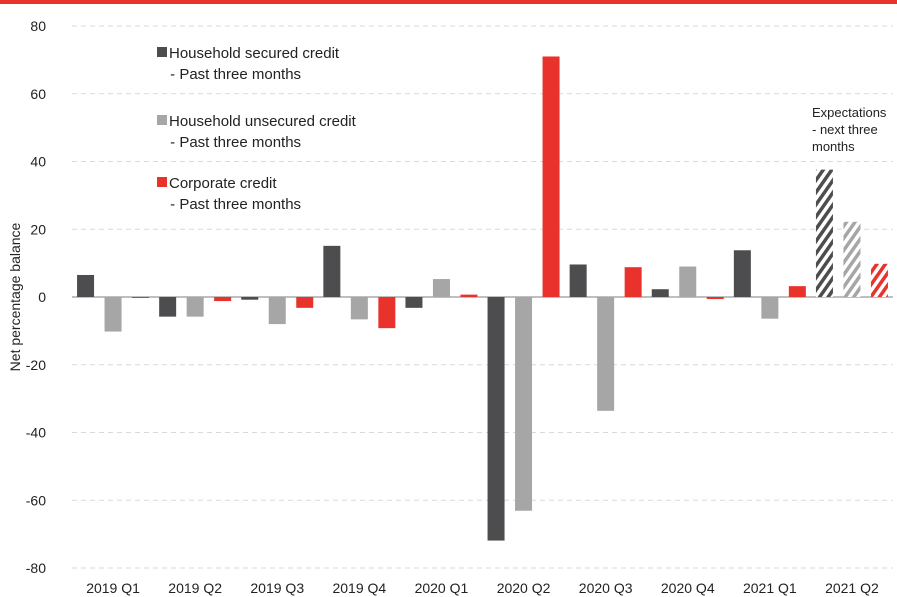 The image size is (897, 597). Describe the element at coordinates (496, 419) in the screenshot. I see `bar-household-secured-credit-2020-q2` at that location.